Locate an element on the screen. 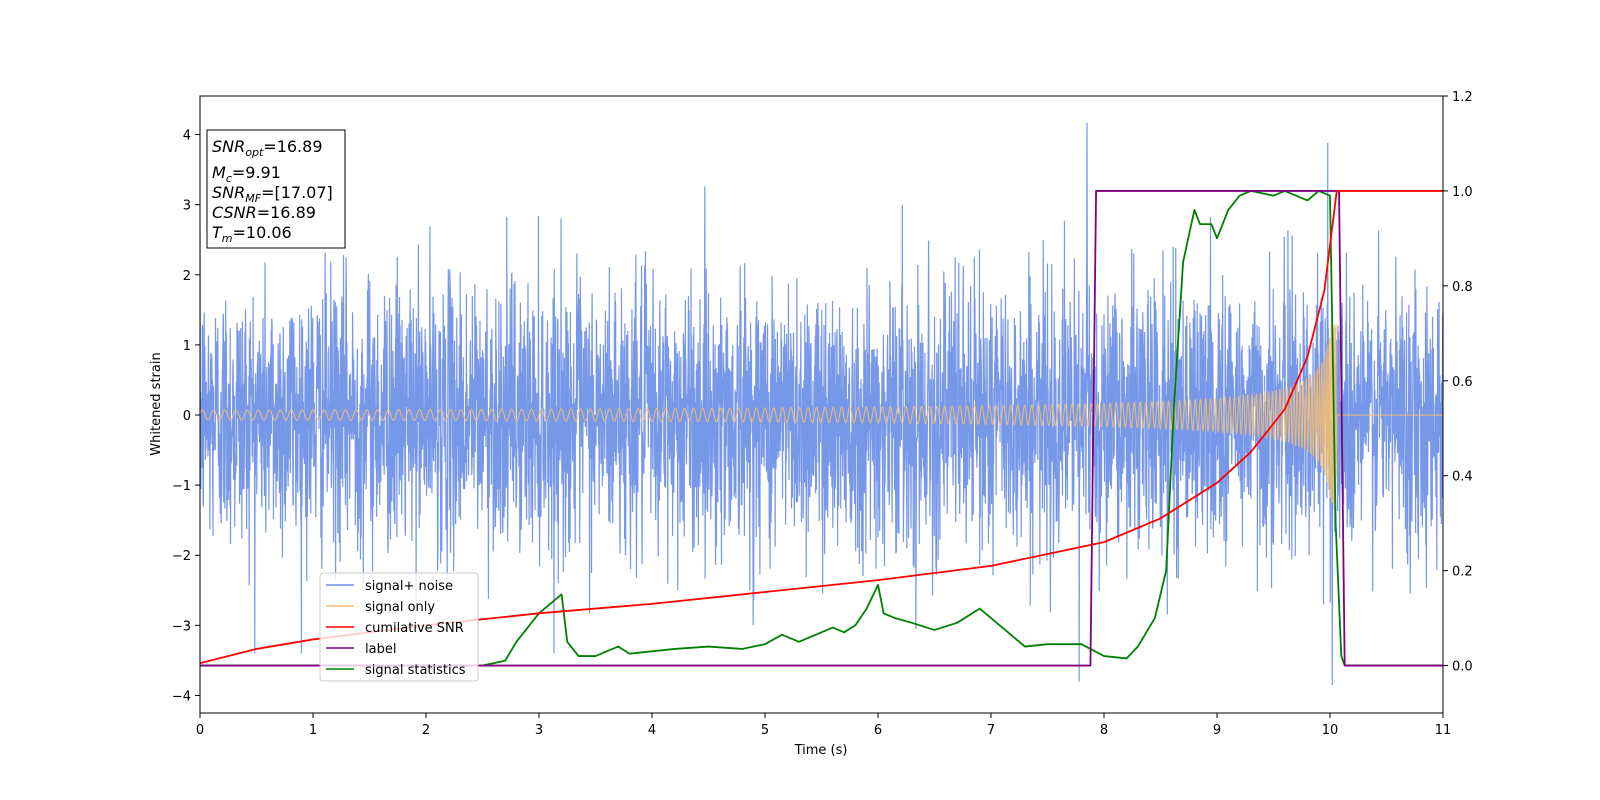 Image resolution: width=1600 pixels, height=800 pixels. x-tick-label: 11 is located at coordinates (1443, 730).